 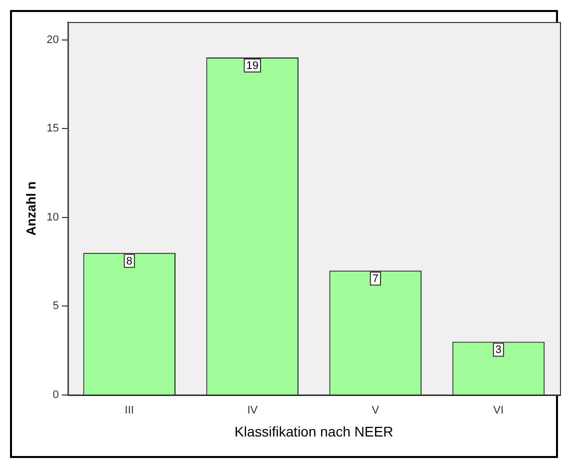 I want to click on x-tick-label: III, so click(x=129, y=410).